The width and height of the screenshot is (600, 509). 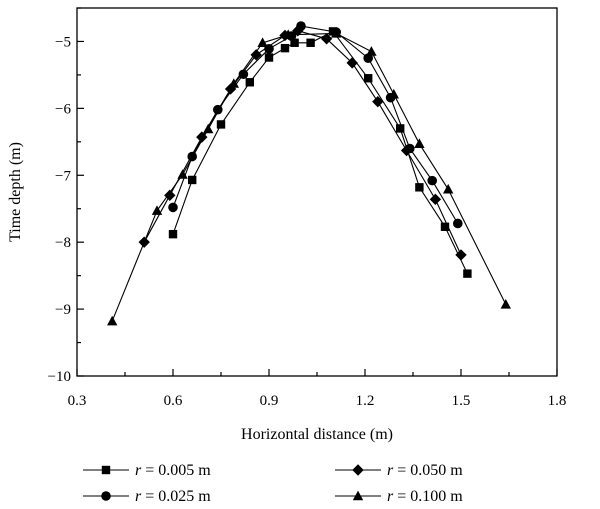 I want to click on legend-label: r = 0.100 m, so click(x=425, y=496).